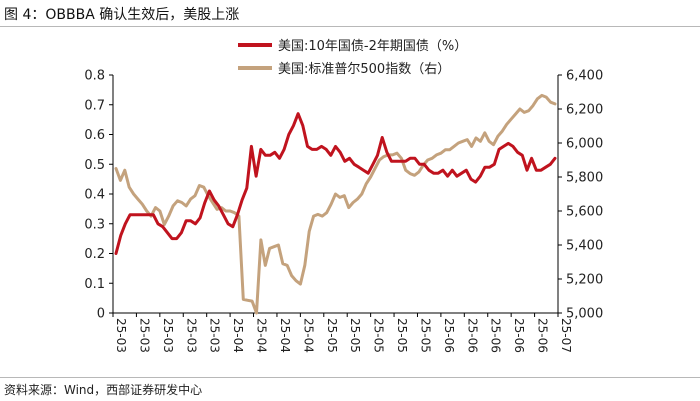 This screenshot has width=700, height=401. What do you see at coordinates (350, 377) in the screenshot?
I see `bottom-divider` at bounding box center [350, 377].